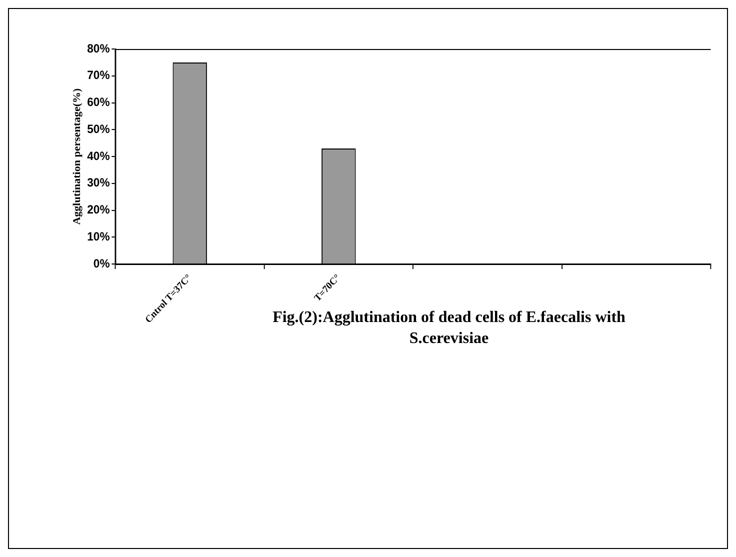 This screenshot has width=736, height=557. What do you see at coordinates (77, 156) in the screenshot?
I see `y-axis-title: Agglutination persentage(%)` at bounding box center [77, 156].